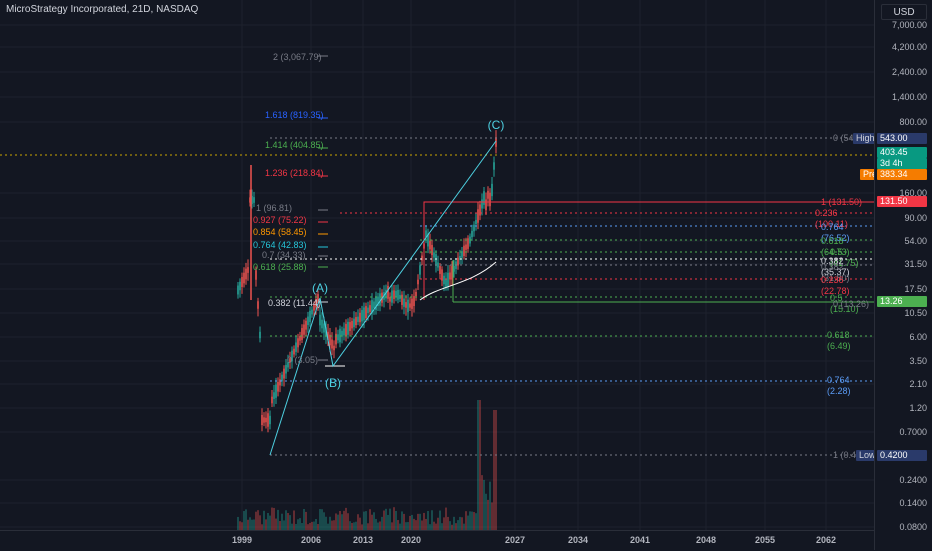 This screenshot has width=932, height=551. What do you see at coordinates (902, 138) in the screenshot?
I see `high-price-tag: 543.00` at bounding box center [902, 138].